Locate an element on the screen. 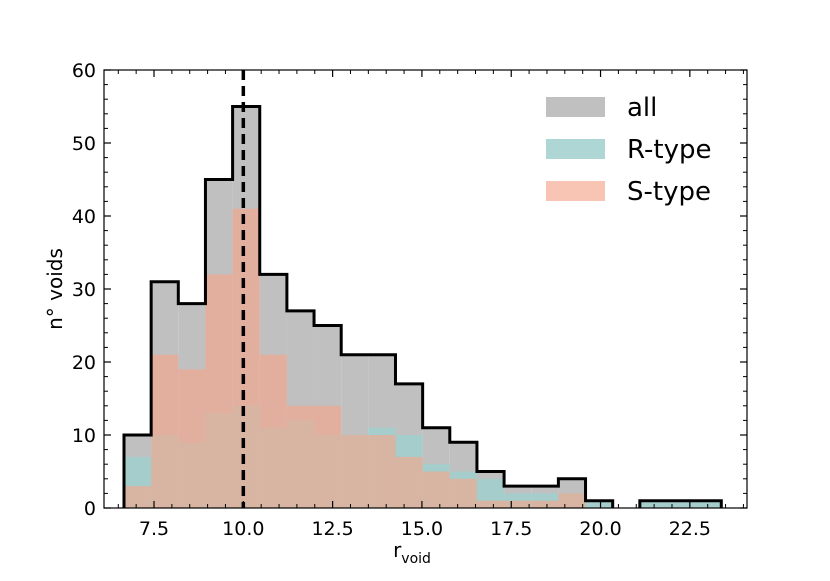 Image resolution: width=830 pixels, height=581 pixels. x-tick-label-0: 7.5 is located at coordinates (154, 529).